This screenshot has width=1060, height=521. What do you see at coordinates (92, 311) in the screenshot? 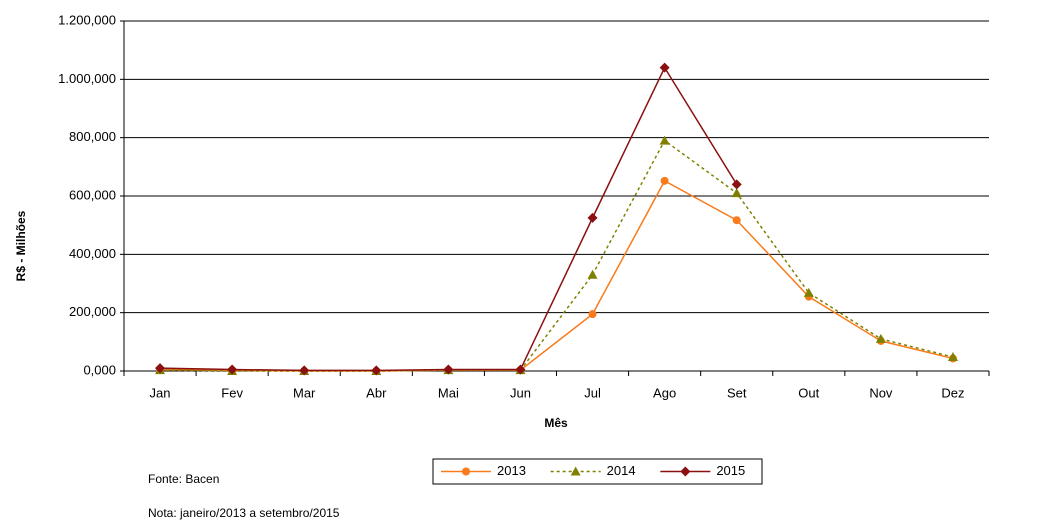
I see `y-tick-label: 200,000` at bounding box center [92, 311].